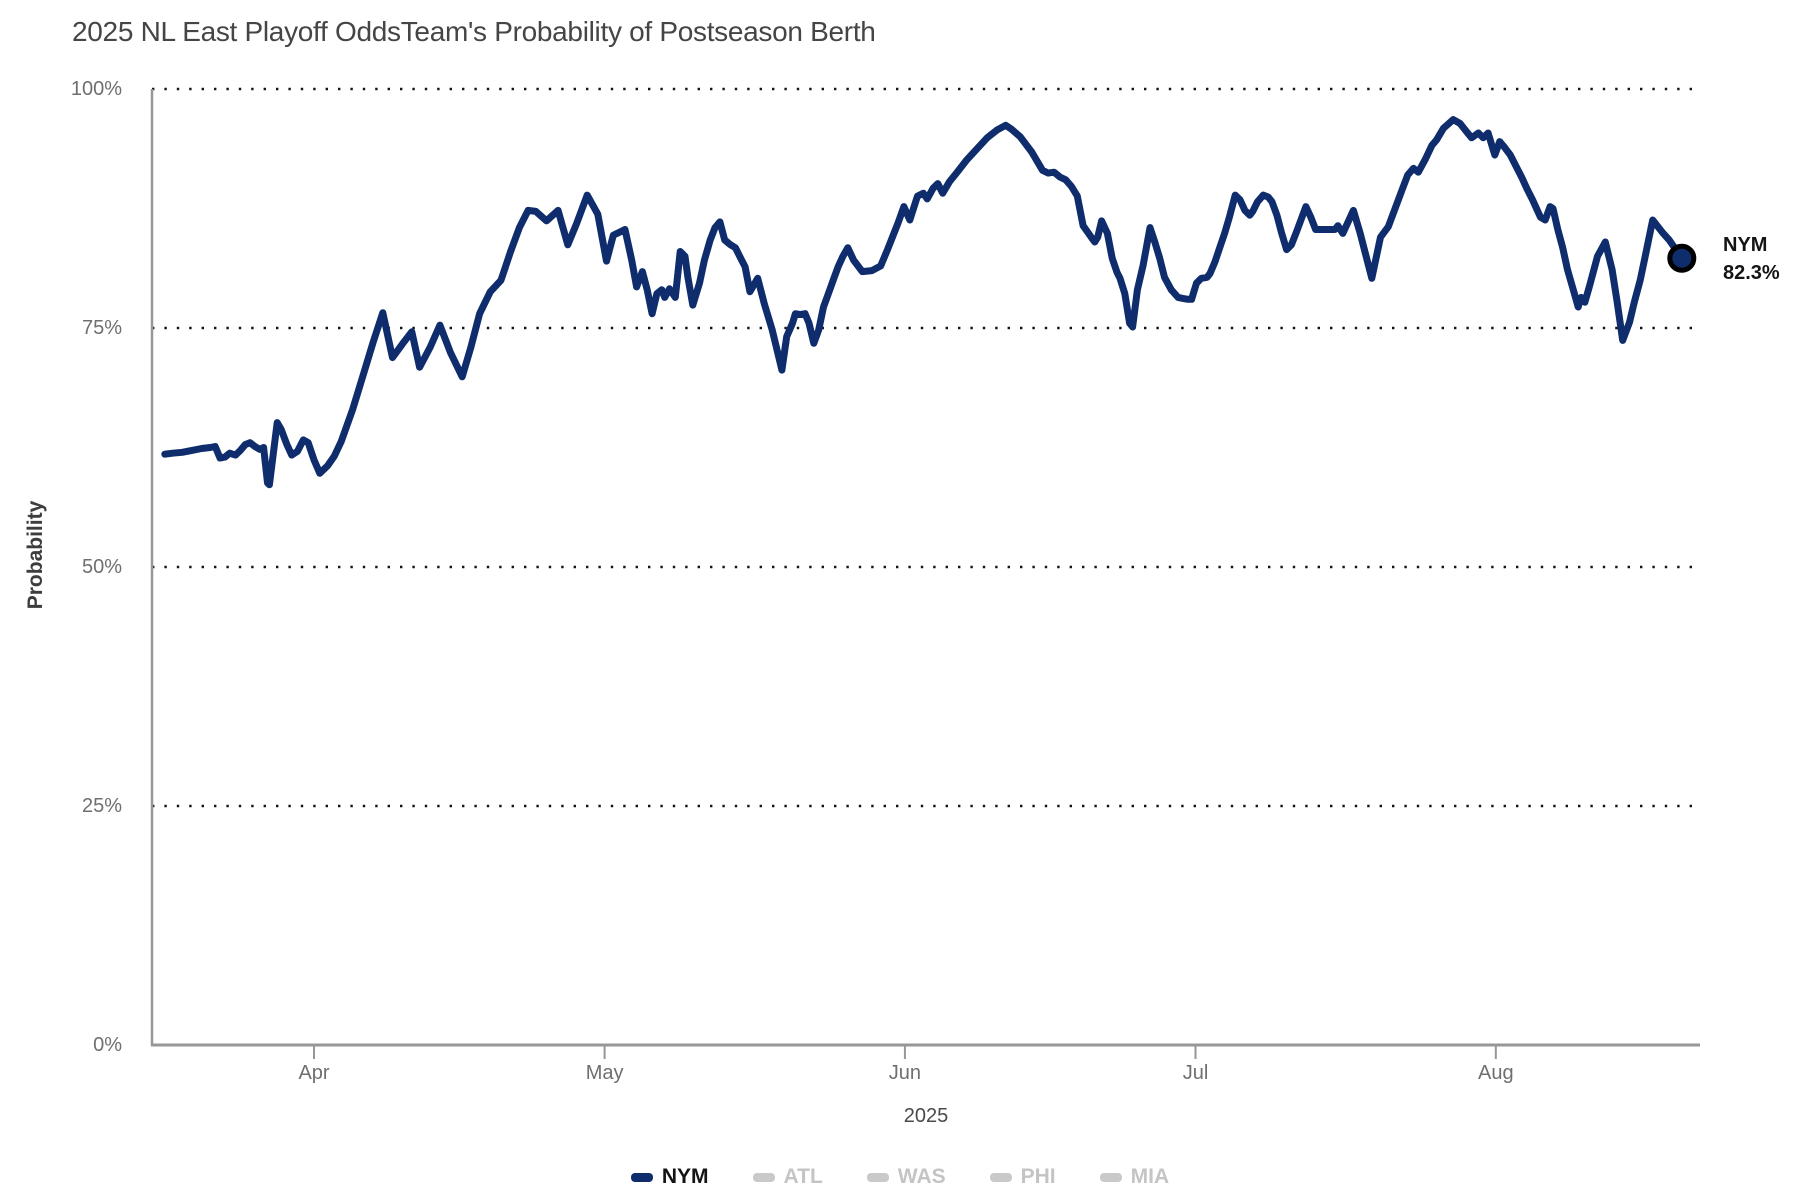 This screenshot has width=1800, height=1200. Describe the element at coordinates (1038, 1176) in the screenshot. I see `legend-label-phi: PHI` at that location.